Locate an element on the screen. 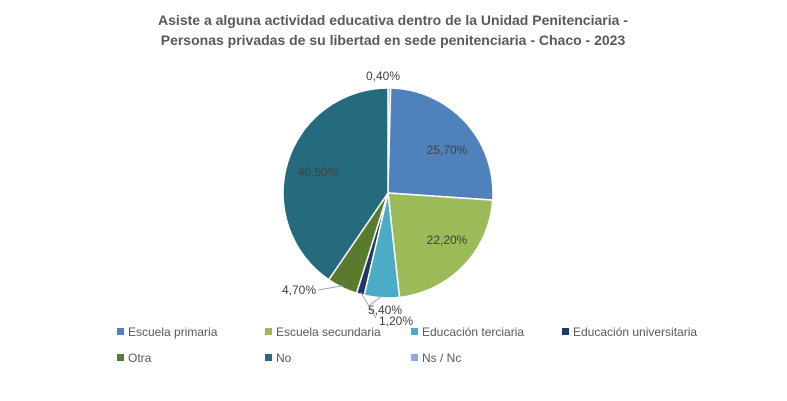 Image resolution: width=787 pixels, height=401 pixels. legend-label-escuela-primaria: Escuela primaria is located at coordinates (173, 332).